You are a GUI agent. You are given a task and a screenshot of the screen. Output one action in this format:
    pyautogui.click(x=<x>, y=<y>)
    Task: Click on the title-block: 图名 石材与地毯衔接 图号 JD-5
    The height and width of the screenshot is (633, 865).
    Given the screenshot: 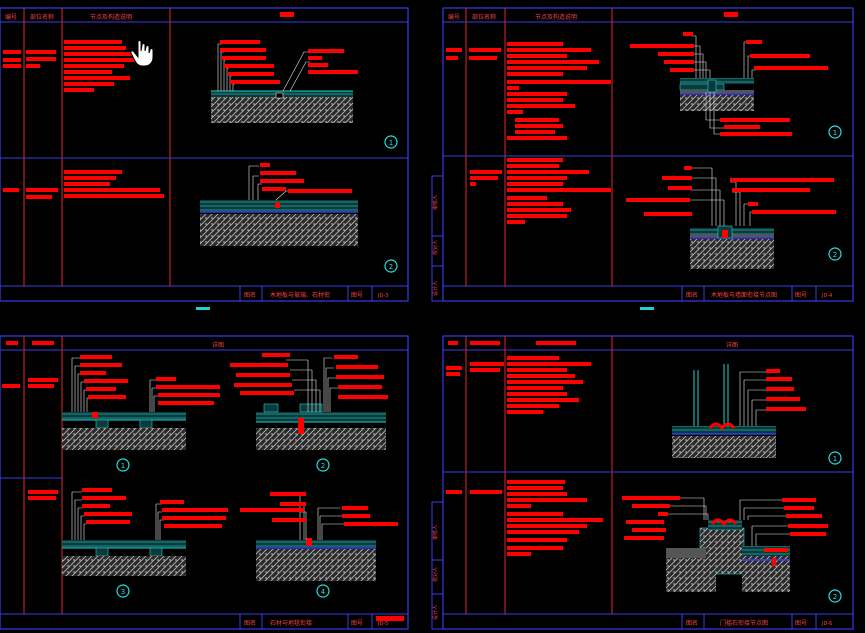 What is the action you would take?
    pyautogui.click(x=321, y=621)
    